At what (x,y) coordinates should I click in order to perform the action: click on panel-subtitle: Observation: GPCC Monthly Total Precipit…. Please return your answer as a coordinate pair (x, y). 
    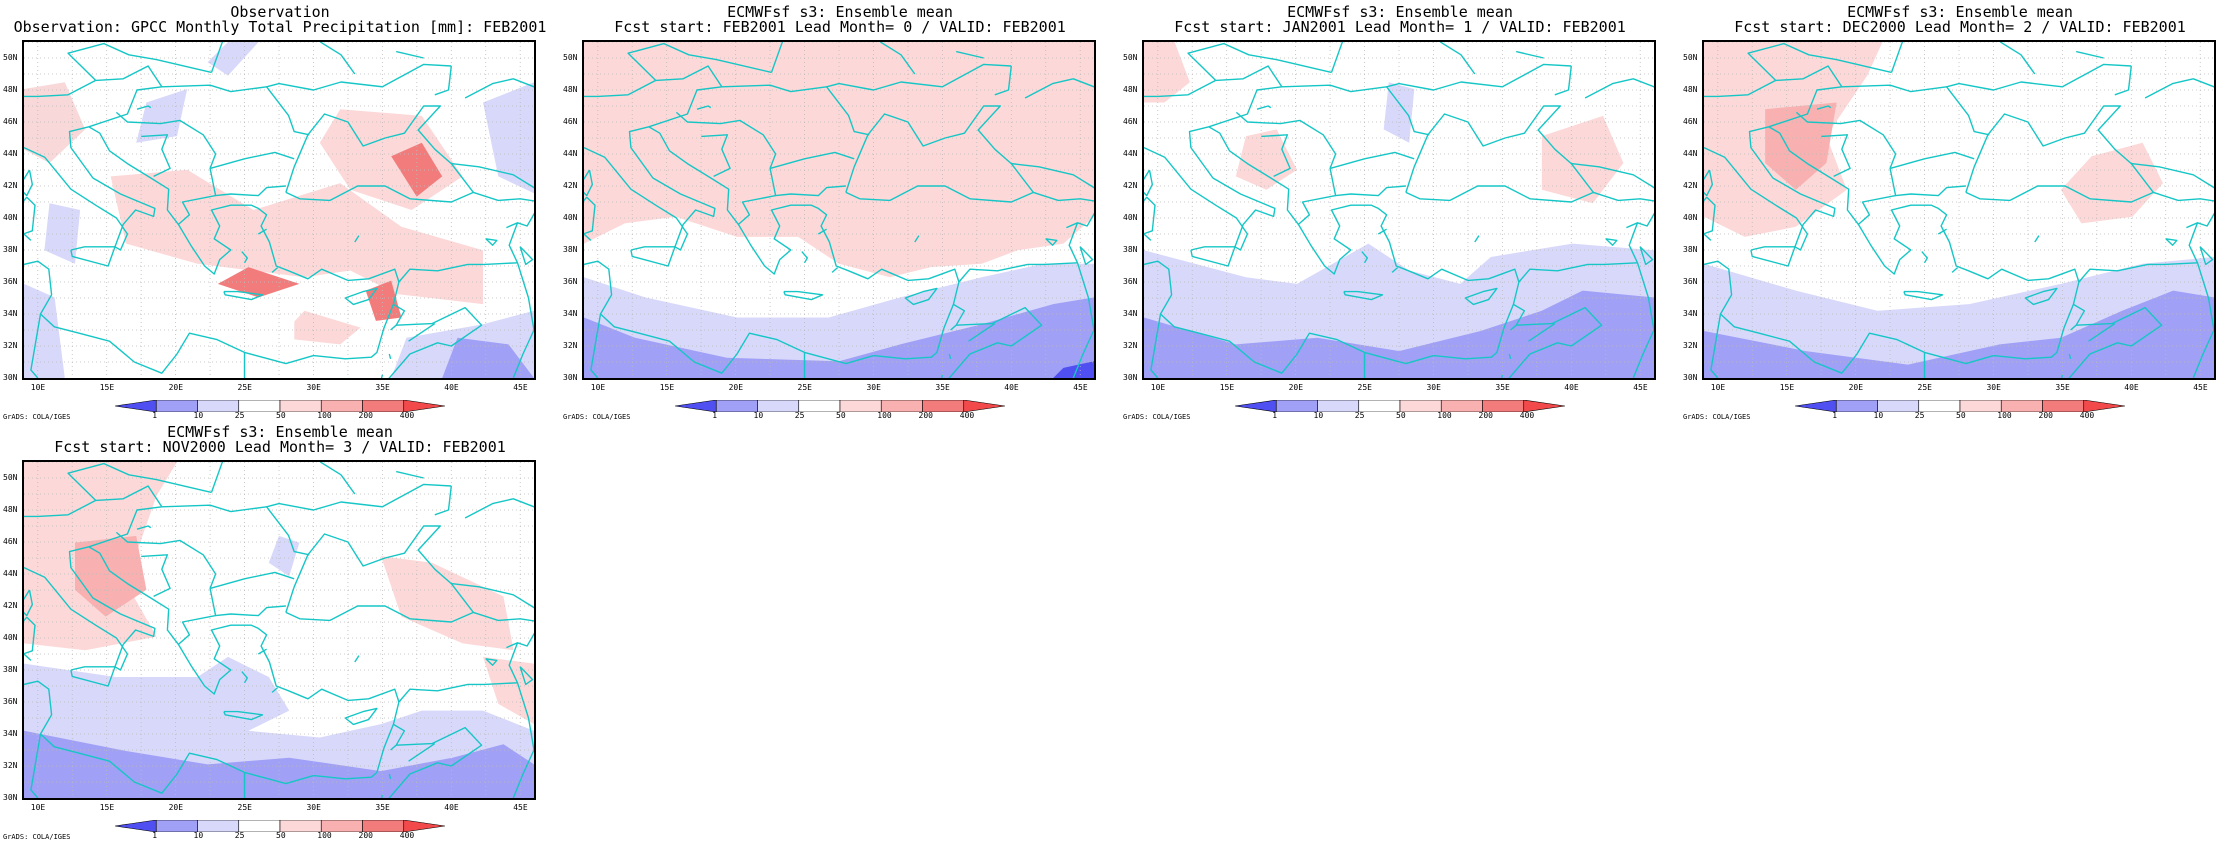
    Looking at the image, I should click on (280, 27).